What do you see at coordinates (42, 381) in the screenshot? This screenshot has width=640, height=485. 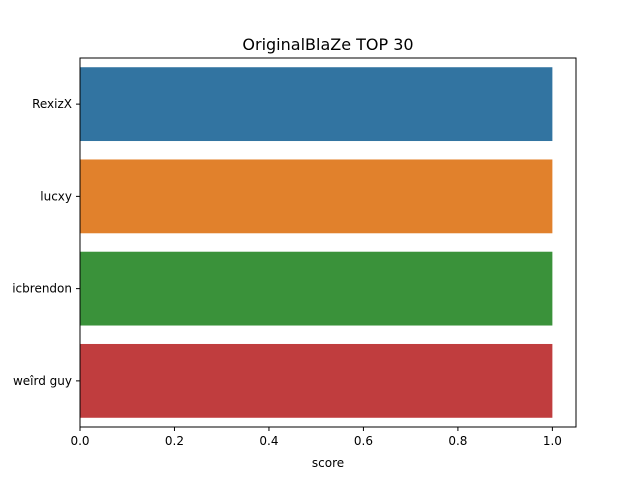 I see `y-tick-label: weîrd guy` at bounding box center [42, 381].